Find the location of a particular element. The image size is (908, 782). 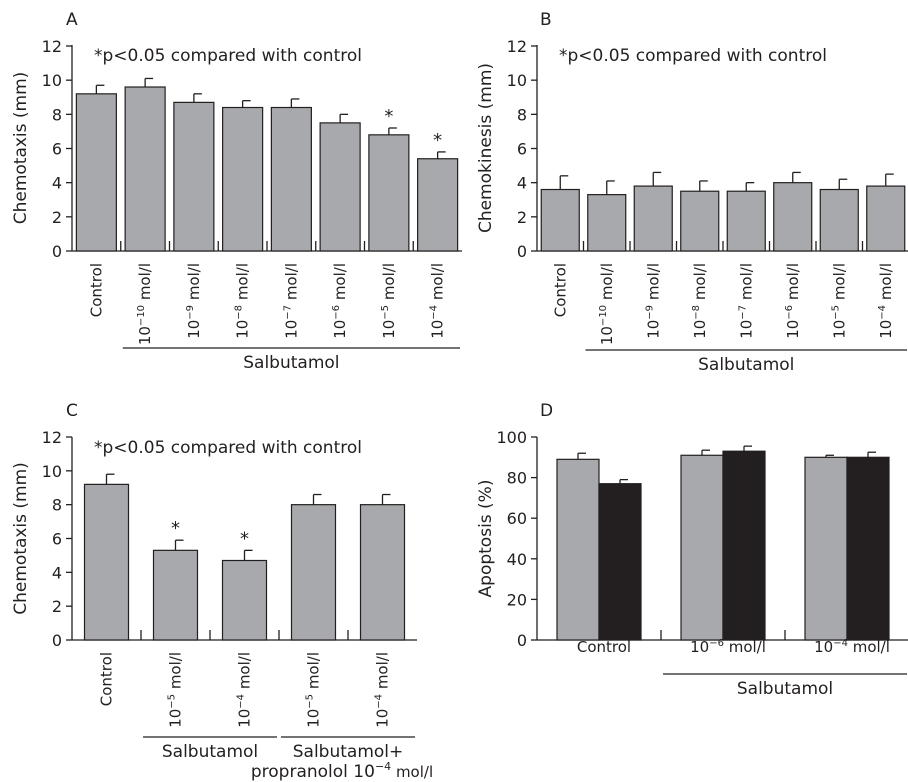

panel-letter: B is located at coordinates (546, 20).